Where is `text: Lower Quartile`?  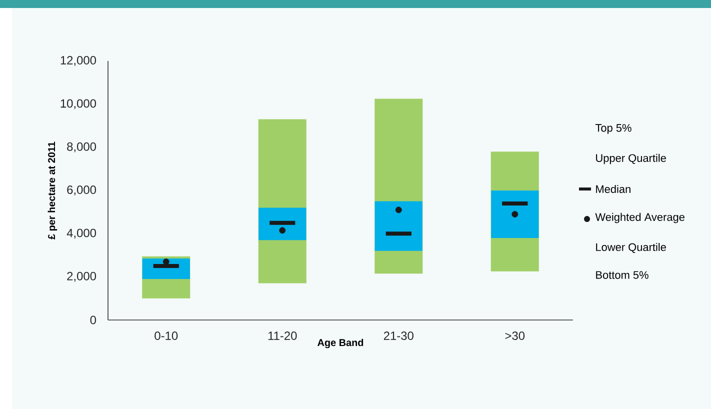
text: Lower Quartile is located at coordinates (631, 247).